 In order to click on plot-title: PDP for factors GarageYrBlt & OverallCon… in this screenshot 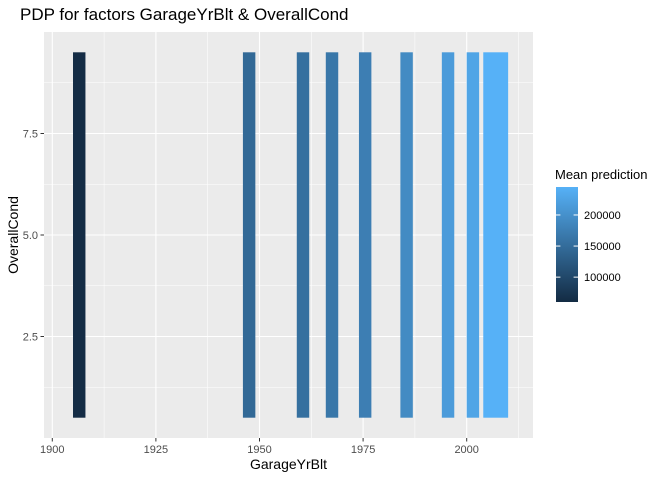, I will do `click(184, 14)`.